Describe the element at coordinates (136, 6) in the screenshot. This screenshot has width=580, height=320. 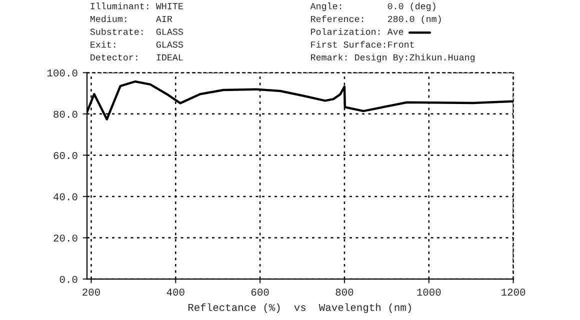
I see `text: Illuminant: WHITE` at that location.